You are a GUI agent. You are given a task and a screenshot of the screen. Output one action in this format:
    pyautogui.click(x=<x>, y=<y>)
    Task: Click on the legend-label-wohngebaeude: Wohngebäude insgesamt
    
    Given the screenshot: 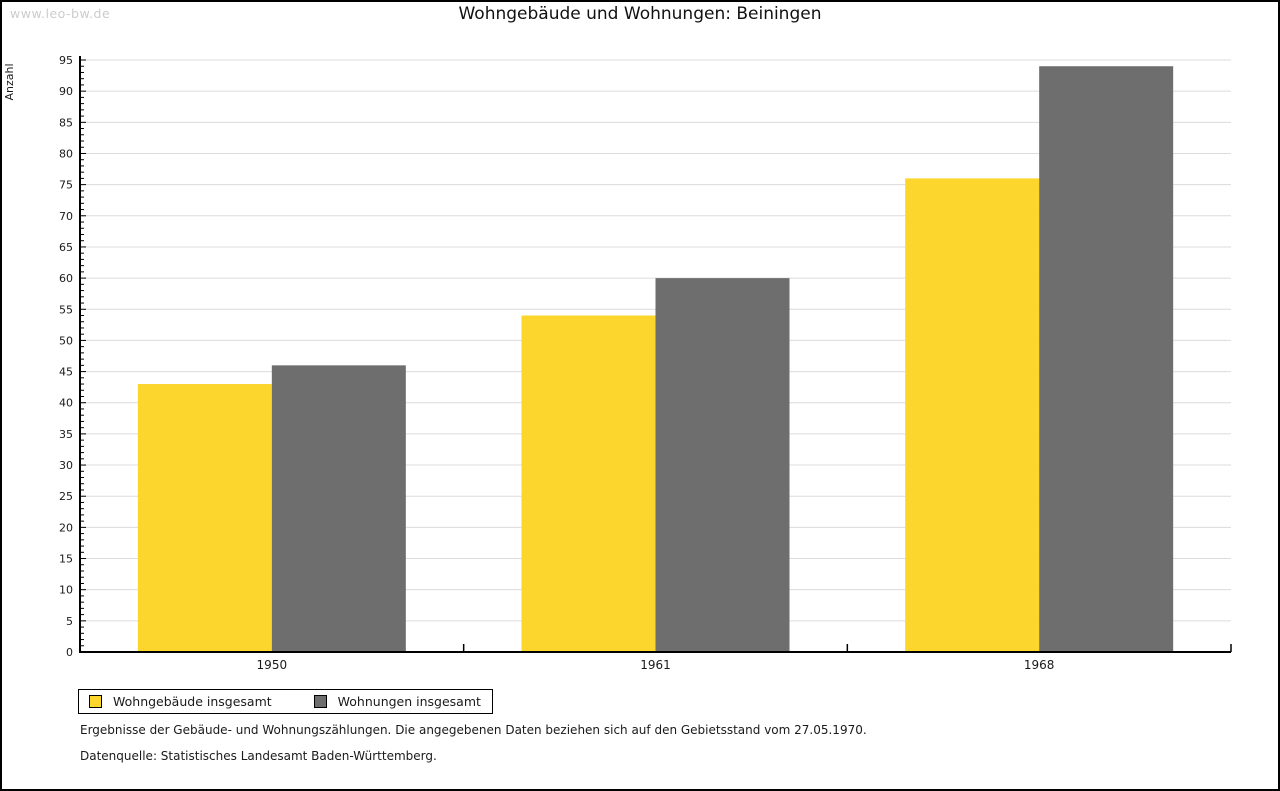 What is the action you would take?
    pyautogui.click(x=192, y=701)
    